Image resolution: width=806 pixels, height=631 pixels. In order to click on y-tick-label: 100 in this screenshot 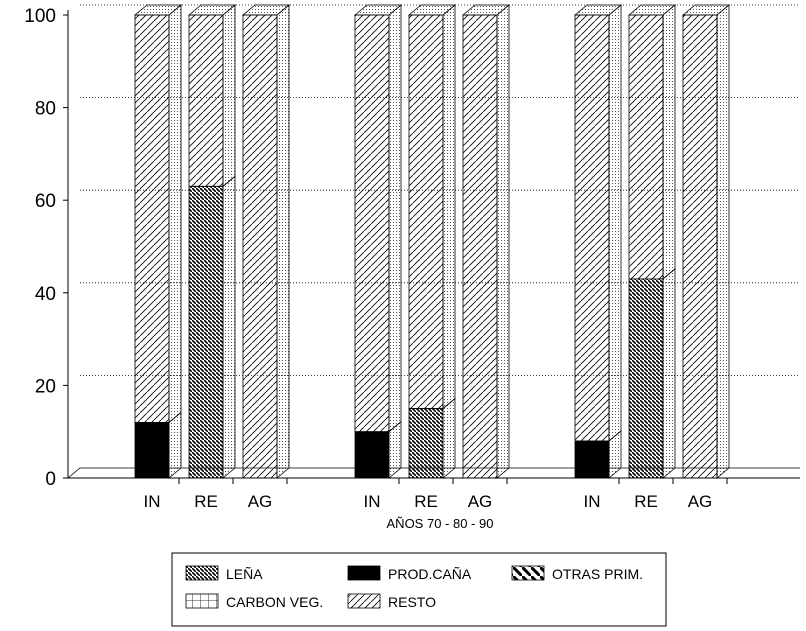, I will do `click(40, 16)`.